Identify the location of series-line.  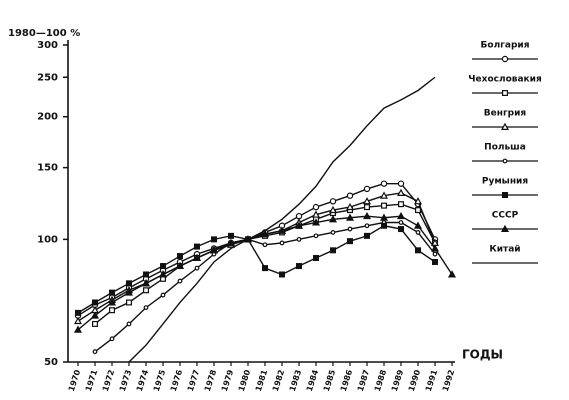
(256, 269).